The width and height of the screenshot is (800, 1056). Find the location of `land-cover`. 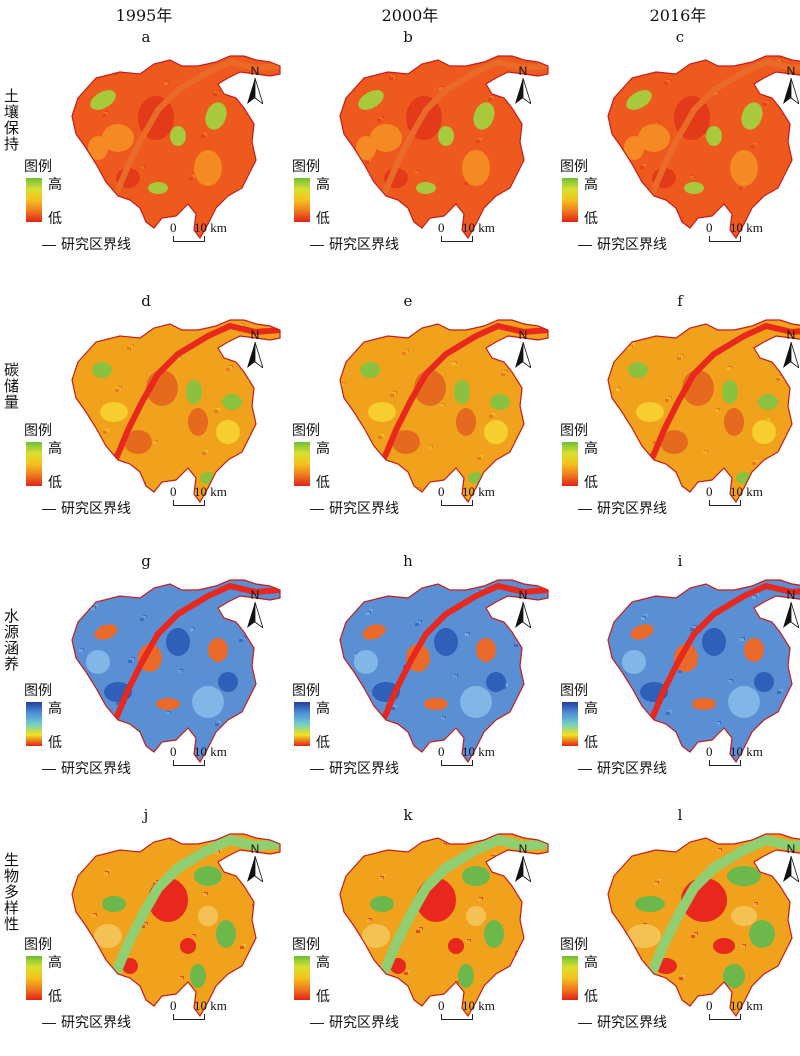

land-cover is located at coordinates (704, 147).